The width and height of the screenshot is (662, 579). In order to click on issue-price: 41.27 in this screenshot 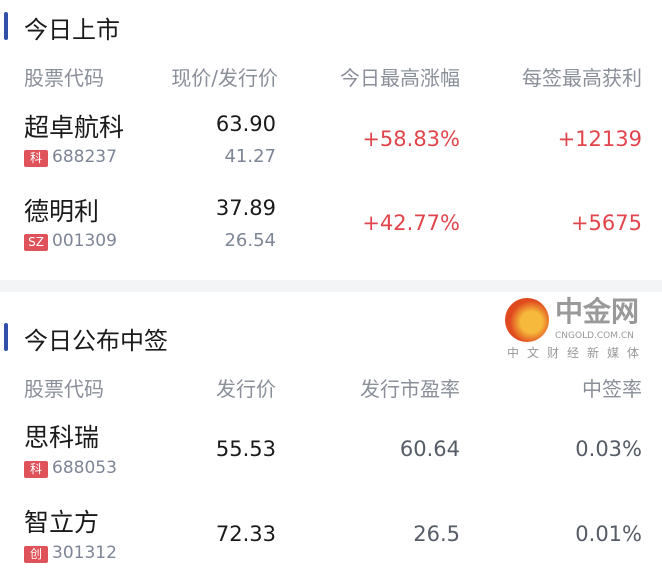, I will do `click(250, 156)`.